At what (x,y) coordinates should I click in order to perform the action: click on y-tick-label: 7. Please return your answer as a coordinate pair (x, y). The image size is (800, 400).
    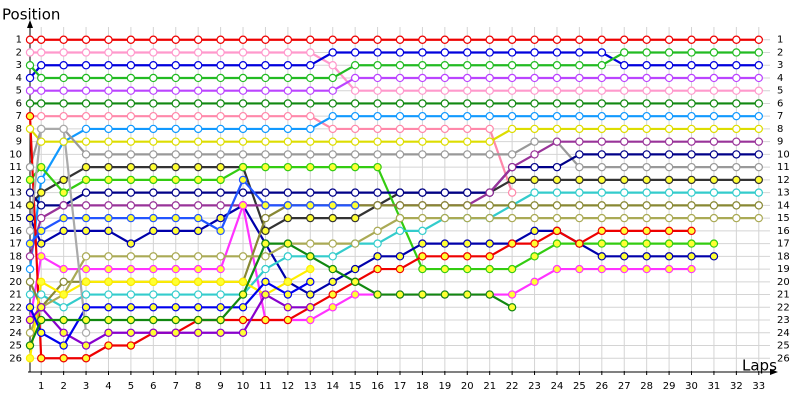
    Looking at the image, I should click on (19, 116).